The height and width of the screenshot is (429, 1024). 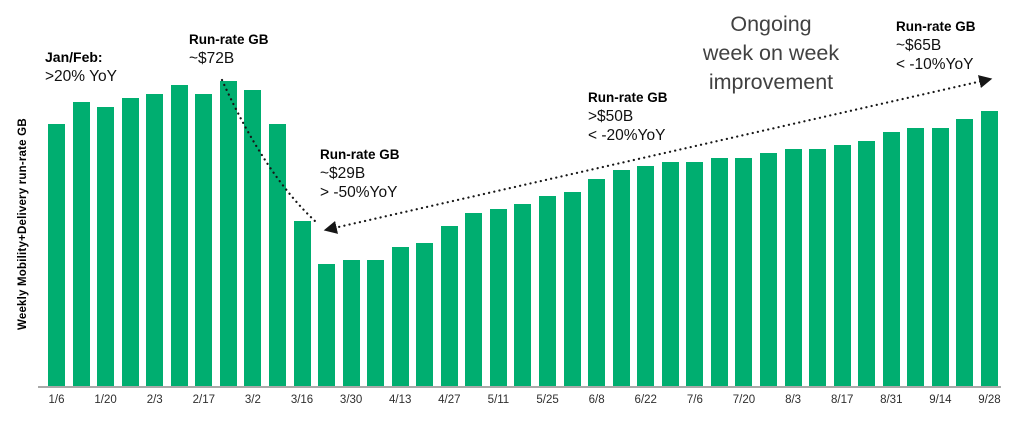 What do you see at coordinates (867, 263) in the screenshot?
I see `bar-8/24` at bounding box center [867, 263].